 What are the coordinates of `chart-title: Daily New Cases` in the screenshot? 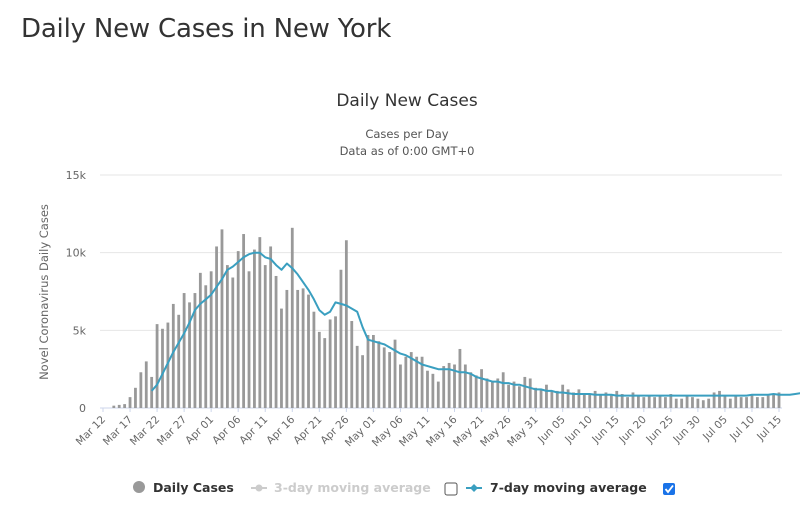 It's located at (407, 101).